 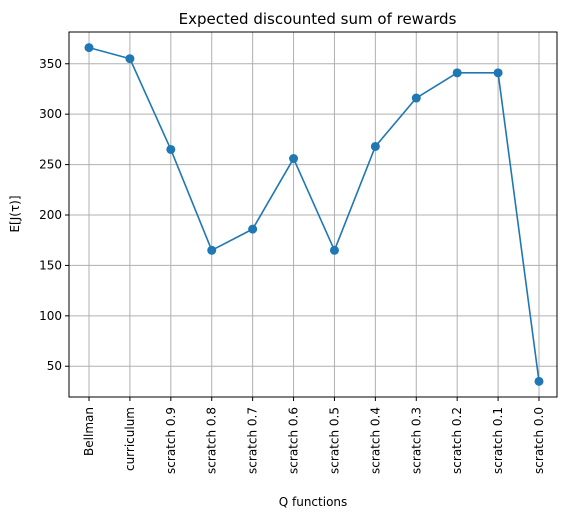 What do you see at coordinates (498, 440) in the screenshot?
I see `x-tick-label: scratch 0.1` at bounding box center [498, 440].